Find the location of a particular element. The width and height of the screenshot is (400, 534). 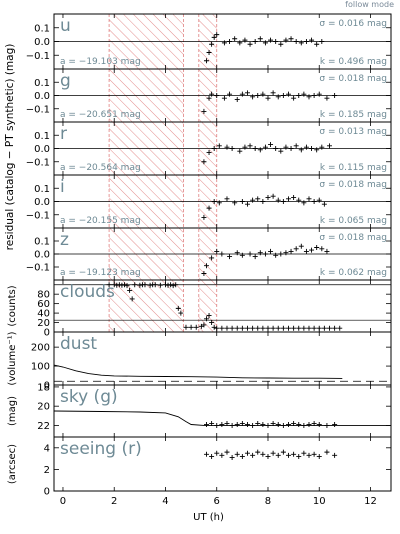

panel-label-z: z is located at coordinates (64, 240).